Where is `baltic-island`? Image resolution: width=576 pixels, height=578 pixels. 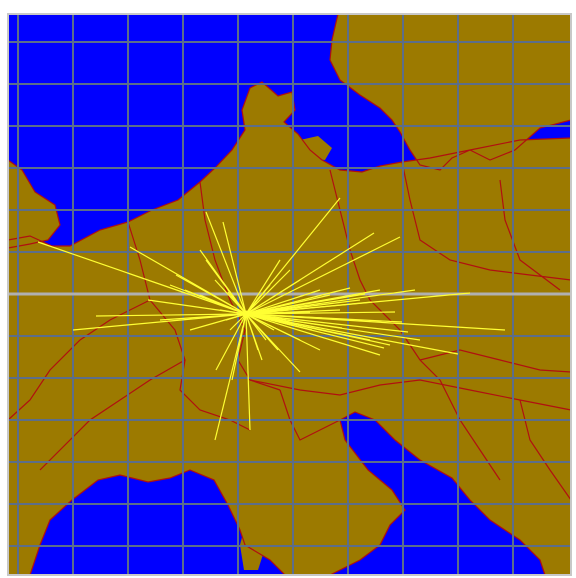
baltic-island is located at coordinates (385, 50).